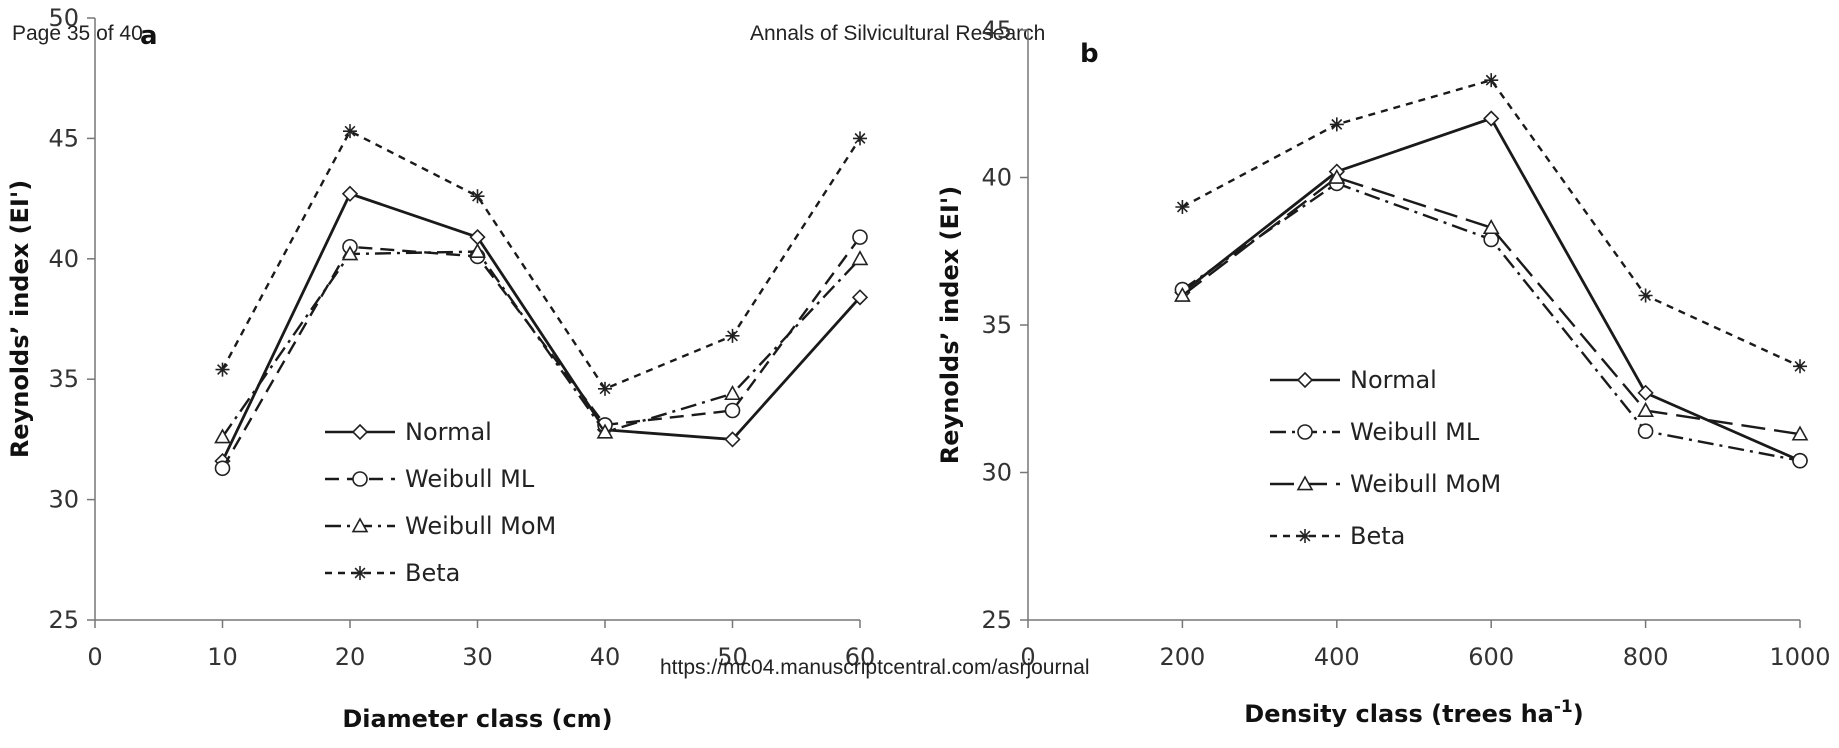 The width and height of the screenshot is (1839, 748). I want to click on panel-label: b, so click(1089, 54).